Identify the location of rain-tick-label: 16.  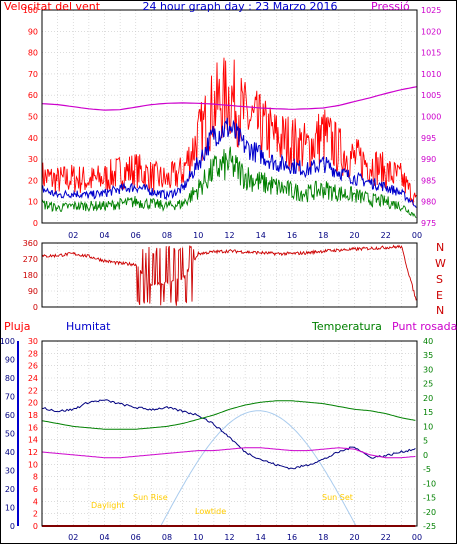
(33, 427).